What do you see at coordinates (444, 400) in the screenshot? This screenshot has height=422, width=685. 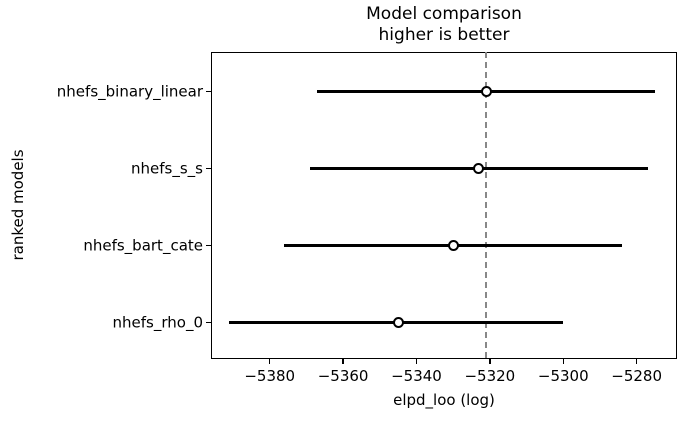 I see `x-axis-label: elpd_loo (log)` at bounding box center [444, 400].